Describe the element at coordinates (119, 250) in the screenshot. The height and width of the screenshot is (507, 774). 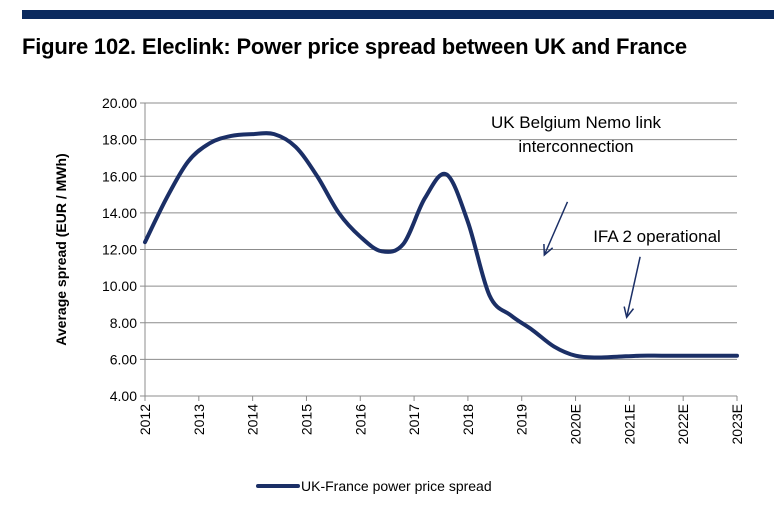
I see `y-tick-label: 12.00` at that location.